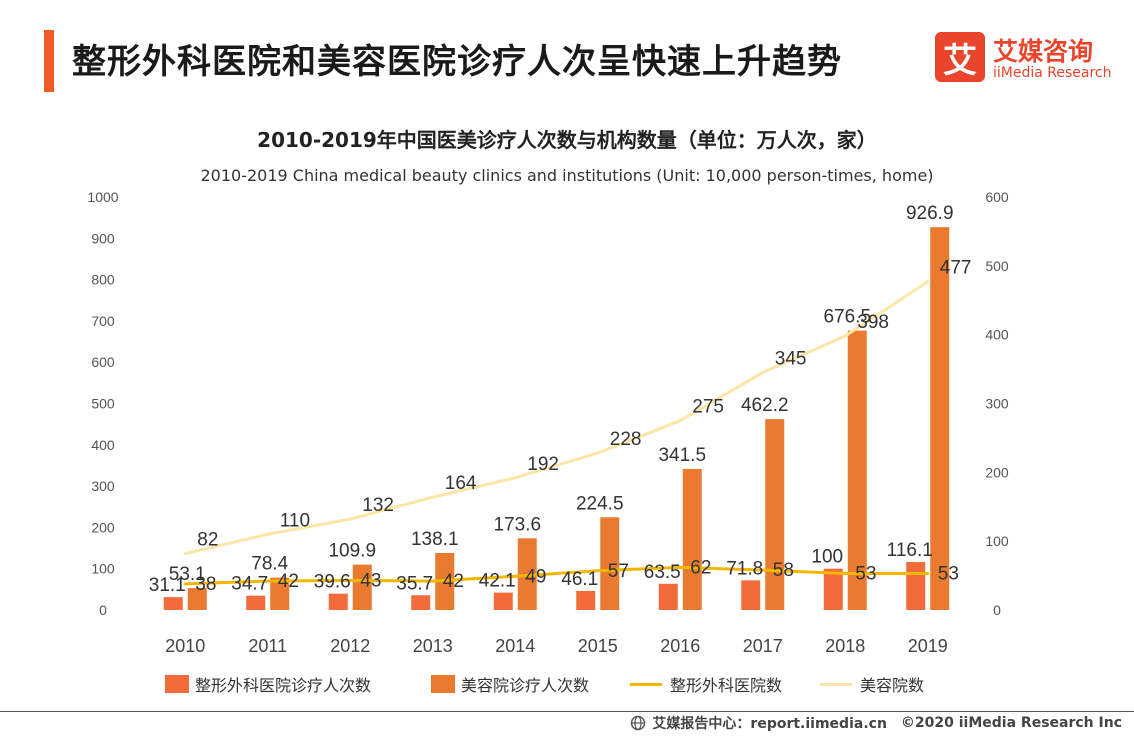  Describe the element at coordinates (103, 486) in the screenshot. I see `left-axis-tick-label: 300` at that location.